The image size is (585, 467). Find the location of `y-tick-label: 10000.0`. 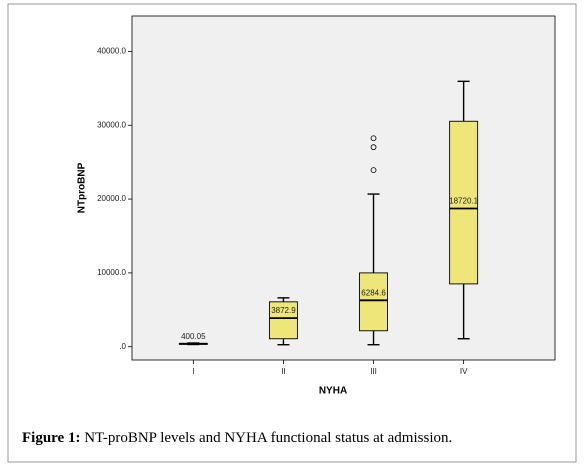

y-tick-label: 10000.0 is located at coordinates (111, 272).